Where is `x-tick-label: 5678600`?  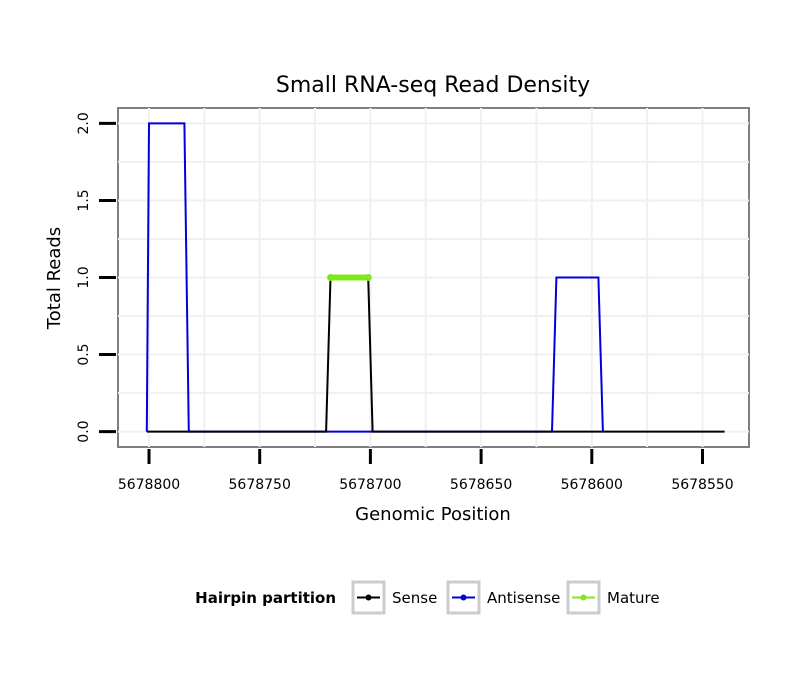
x-tick-label: 5678600 is located at coordinates (592, 485).